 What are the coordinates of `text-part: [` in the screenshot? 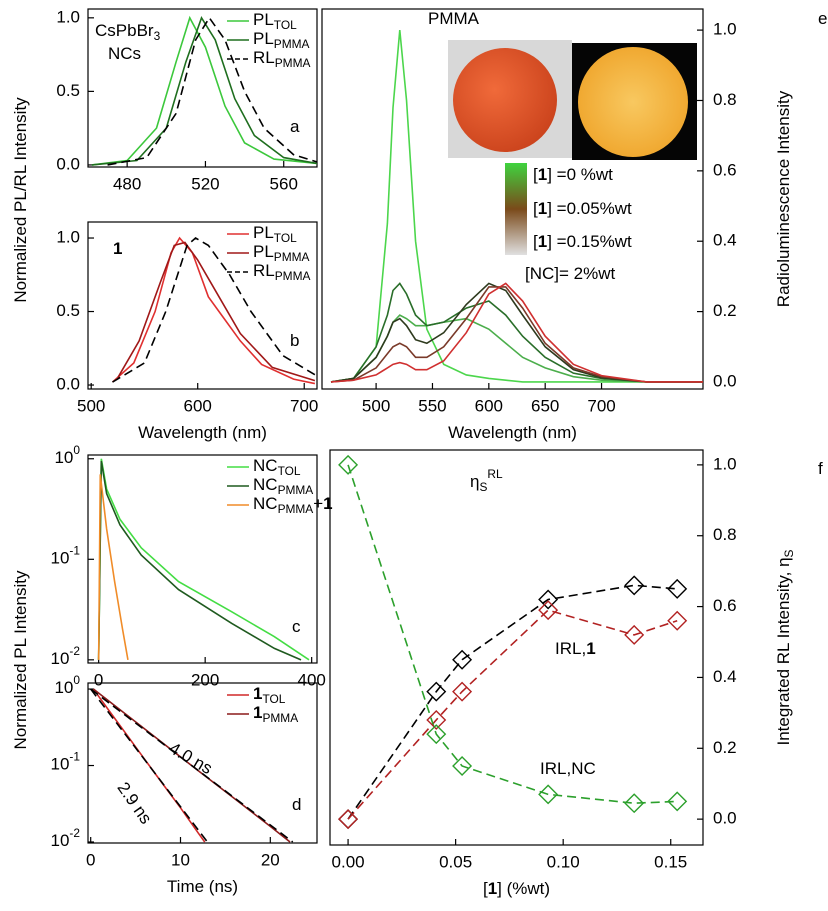 It's located at (535, 174).